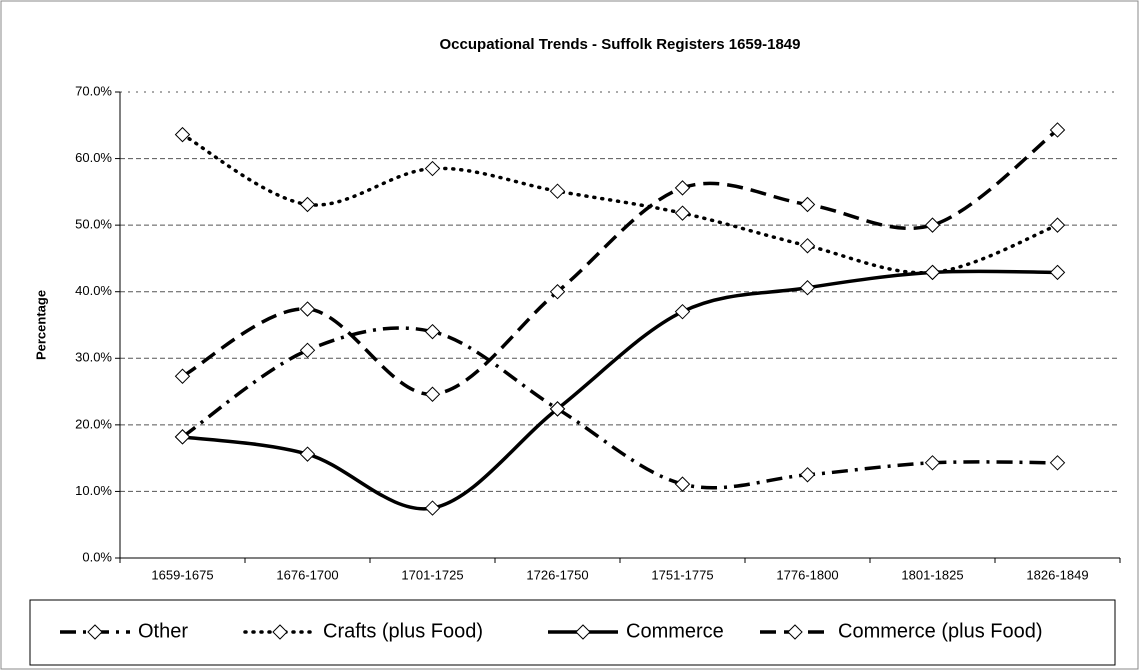 Image resolution: width=1139 pixels, height=670 pixels. I want to click on legend-label: Other, so click(163, 631).